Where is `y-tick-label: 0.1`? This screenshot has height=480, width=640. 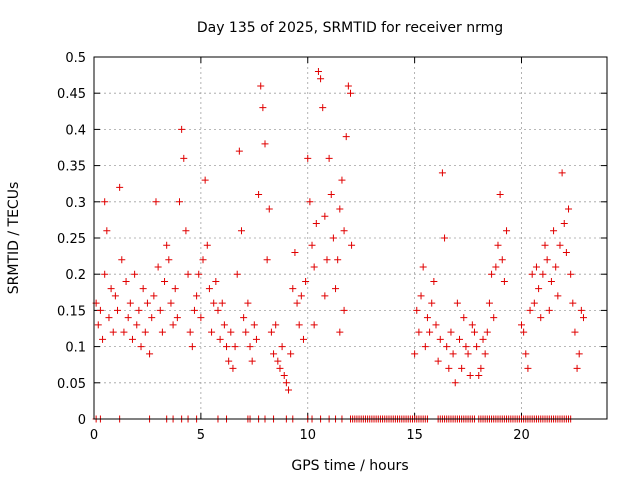
y-tick-label: 0.1 is located at coordinates (75, 348).